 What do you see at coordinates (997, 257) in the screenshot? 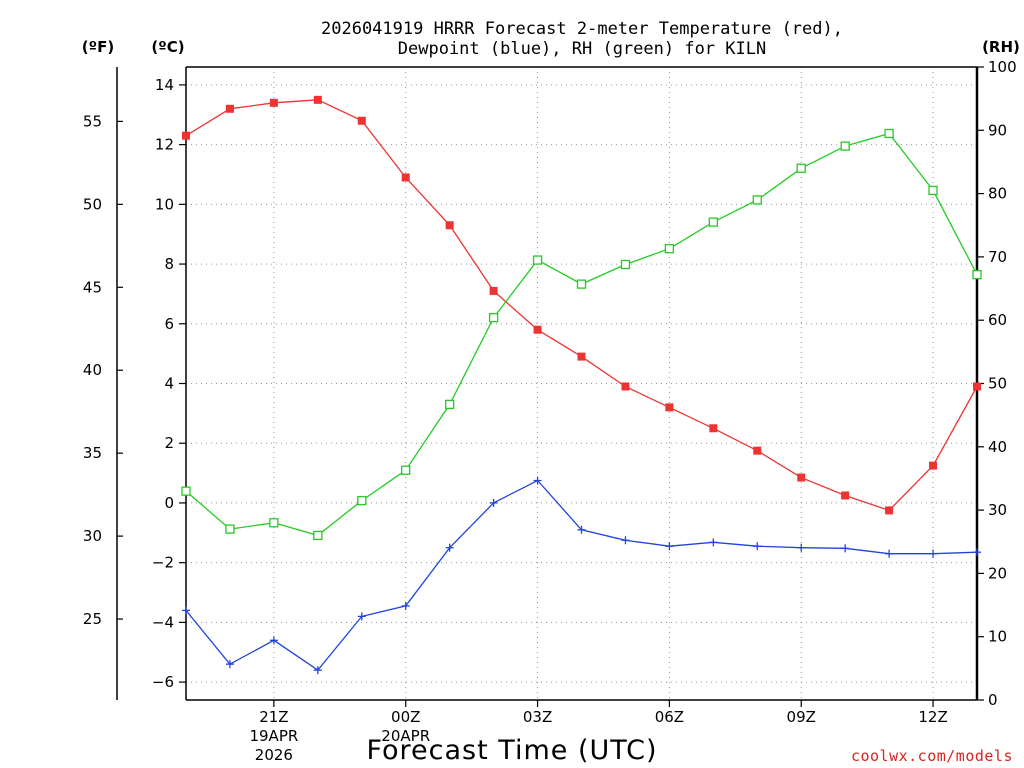
I see `rh-tick-label: 70` at bounding box center [997, 257].